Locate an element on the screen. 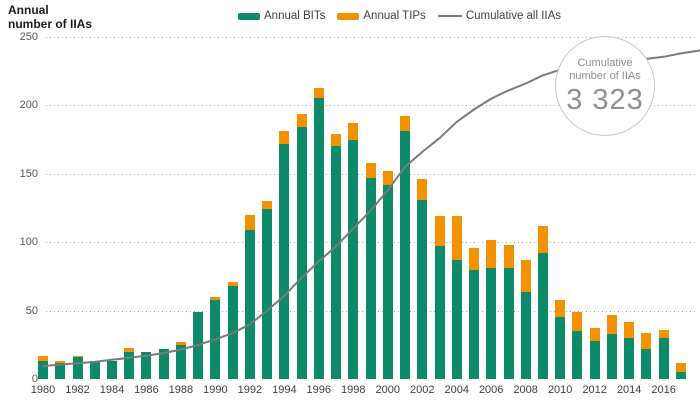  bar-1990-tips-segment is located at coordinates (215, 298).